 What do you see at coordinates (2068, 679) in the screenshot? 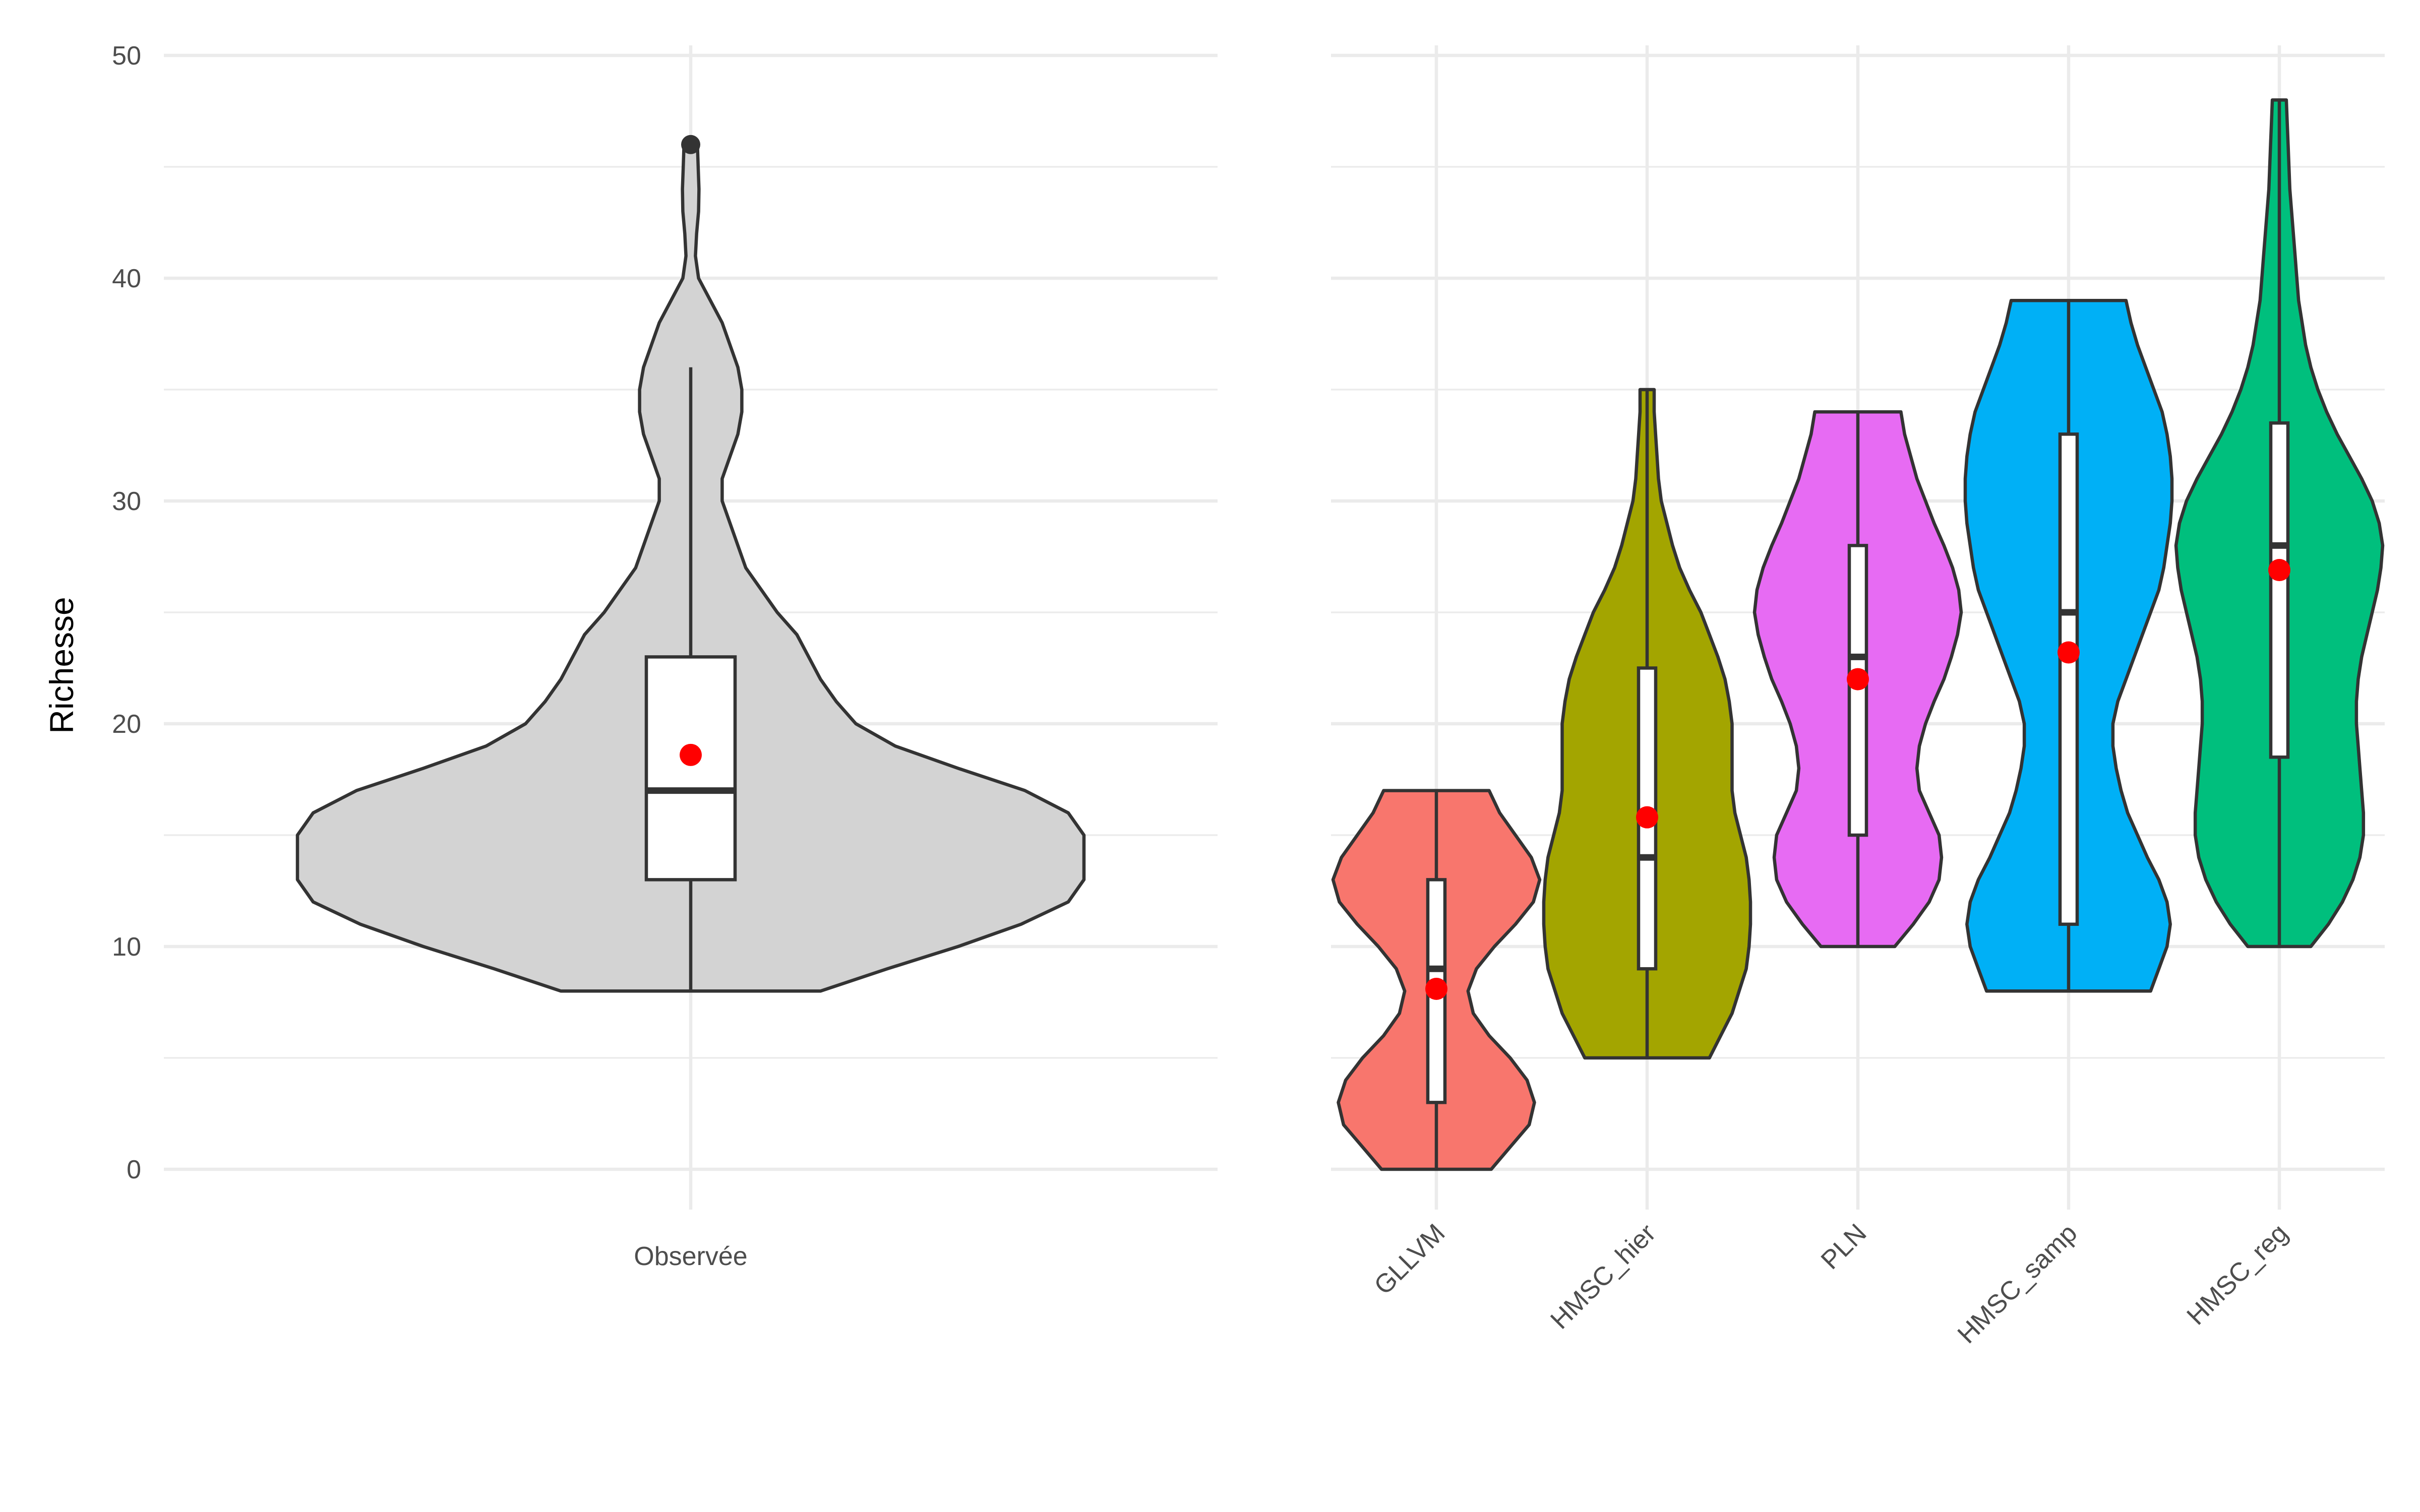
I see `box-hmsc-samp` at bounding box center [2068, 679].